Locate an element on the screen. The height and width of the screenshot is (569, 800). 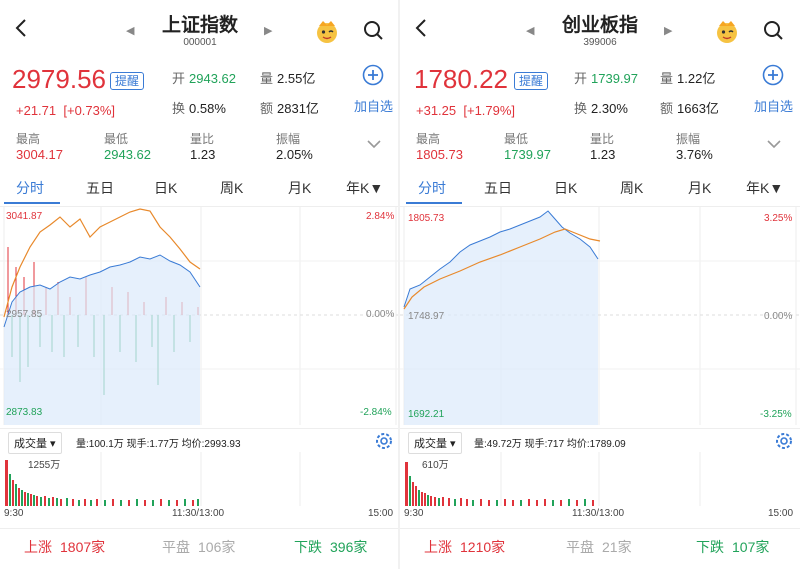
market-breadth: 上涨 1210家 平盘 21家 下跌 107家 is located at coordinates (600, 548).